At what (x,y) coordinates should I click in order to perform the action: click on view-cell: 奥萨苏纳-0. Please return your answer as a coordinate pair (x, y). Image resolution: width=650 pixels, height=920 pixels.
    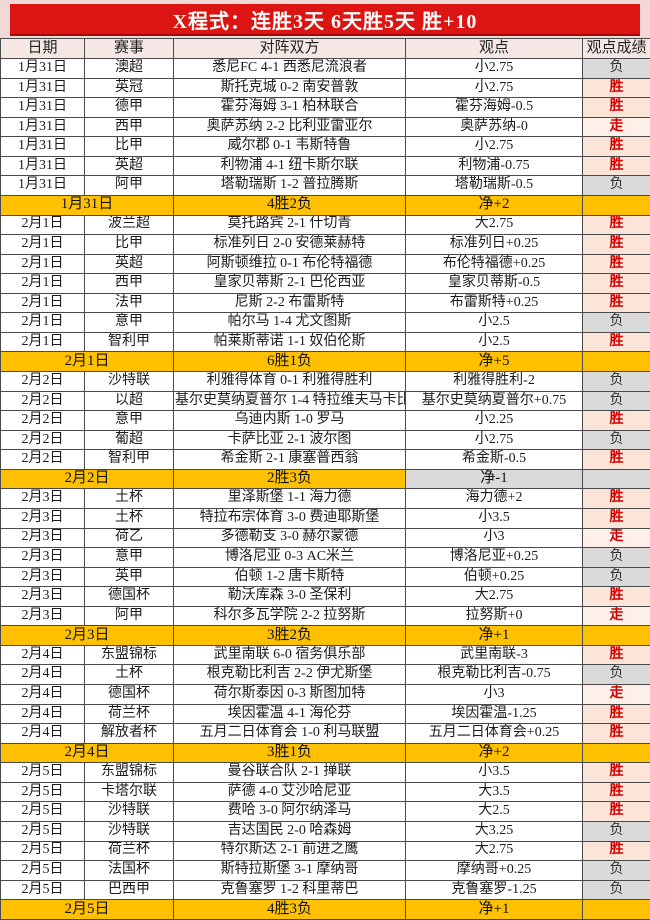
    Looking at the image, I should click on (494, 127).